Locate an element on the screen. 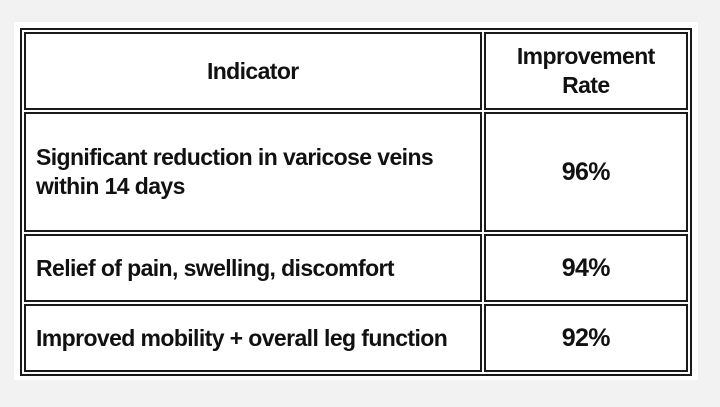  rate-cell: 92% is located at coordinates (585, 338).